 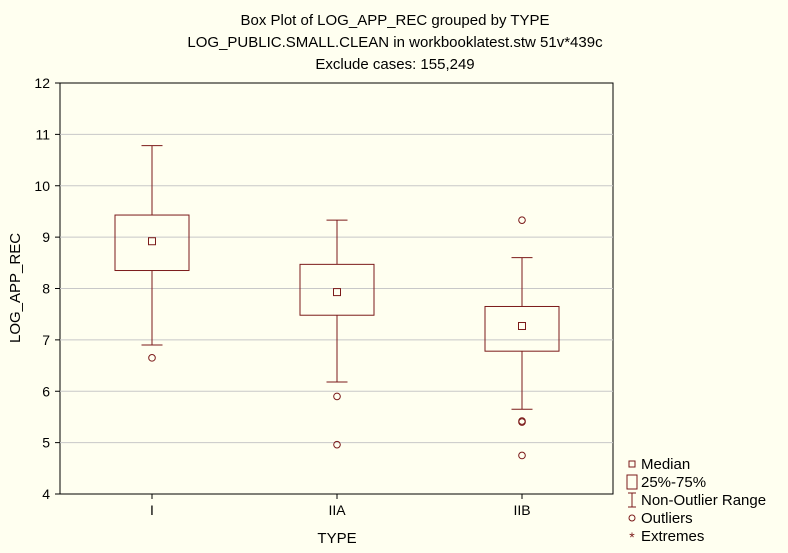 What do you see at coordinates (15, 288) in the screenshot?
I see `y-axis-label: LOG_APP_REC` at bounding box center [15, 288].